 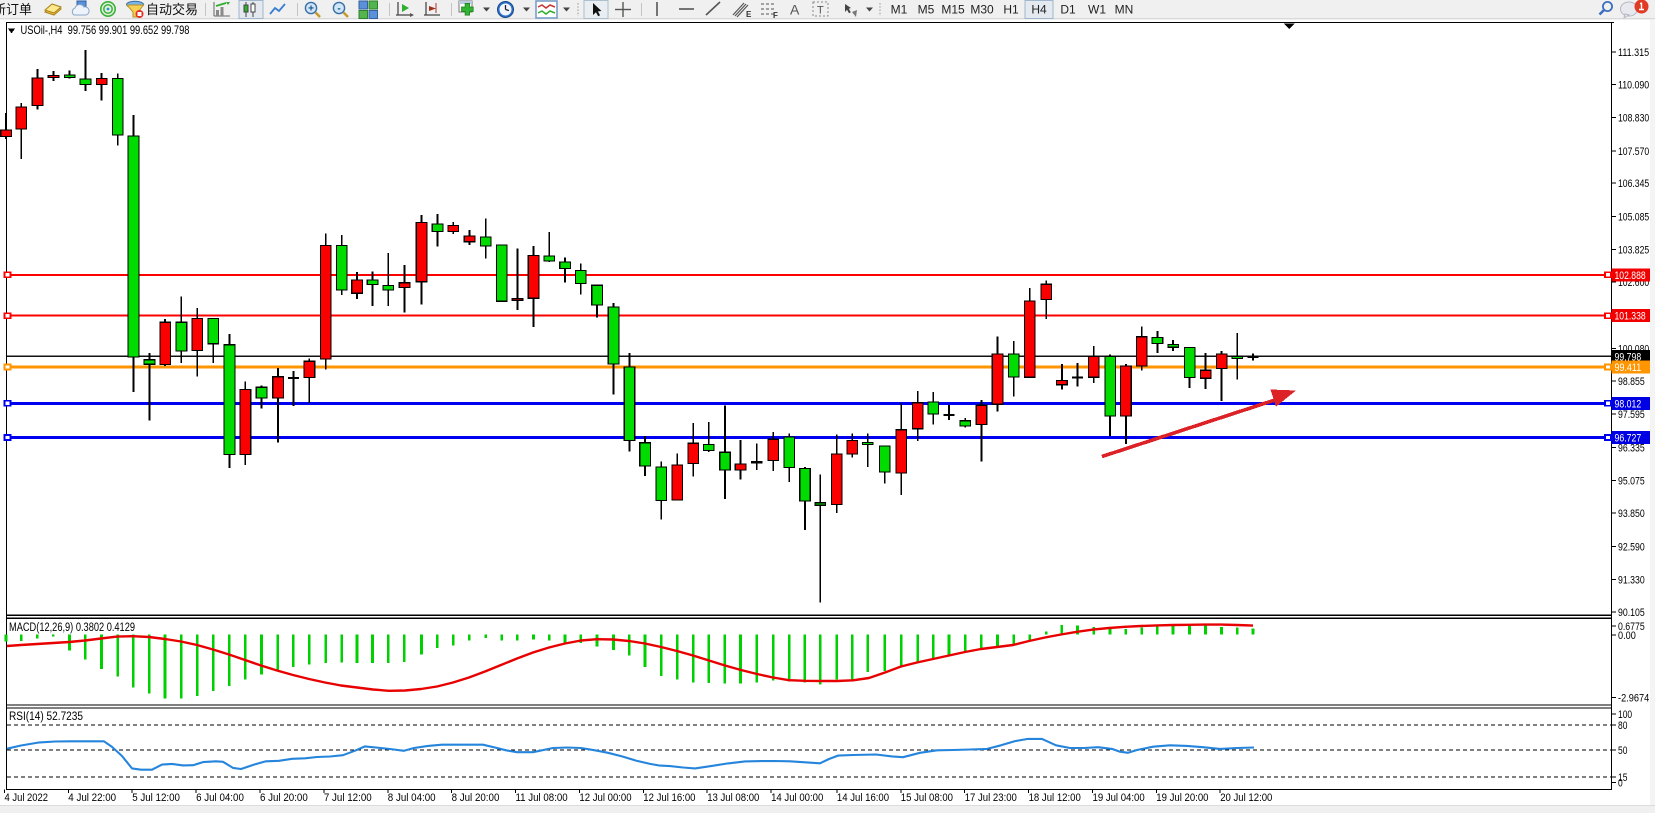 I want to click on svg-text: 8 Jul 20:00, so click(x=476, y=798).